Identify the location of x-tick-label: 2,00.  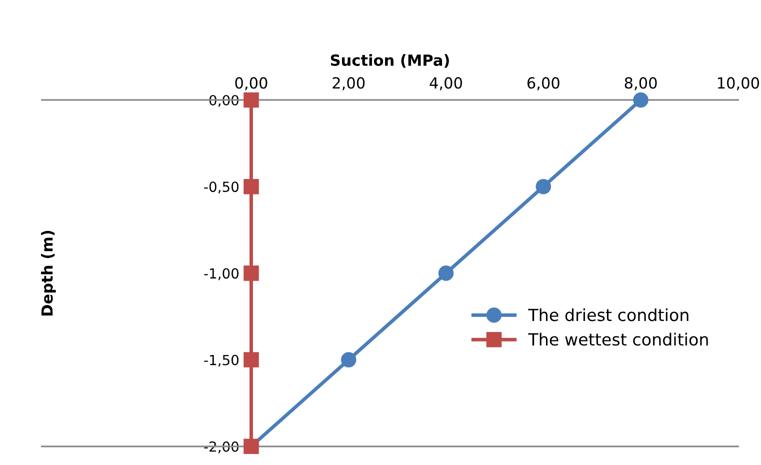
(348, 83).